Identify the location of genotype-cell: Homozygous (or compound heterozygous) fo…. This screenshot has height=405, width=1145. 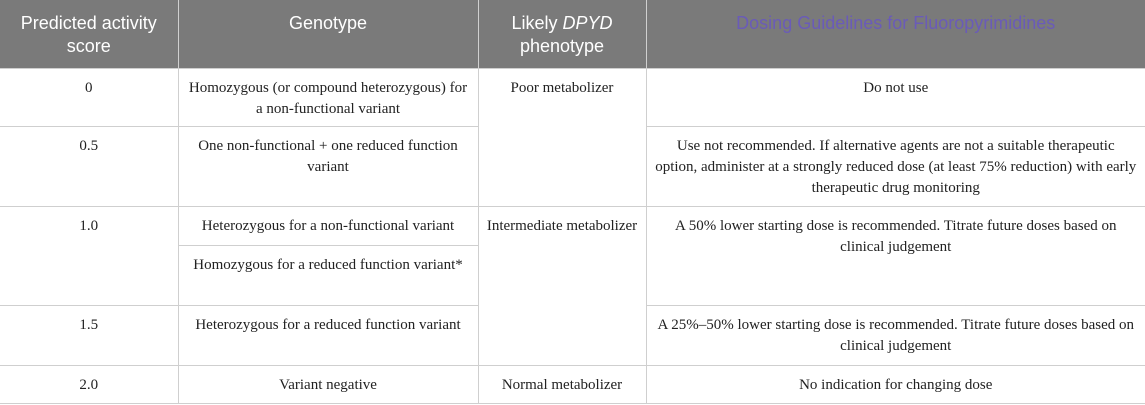
(328, 97).